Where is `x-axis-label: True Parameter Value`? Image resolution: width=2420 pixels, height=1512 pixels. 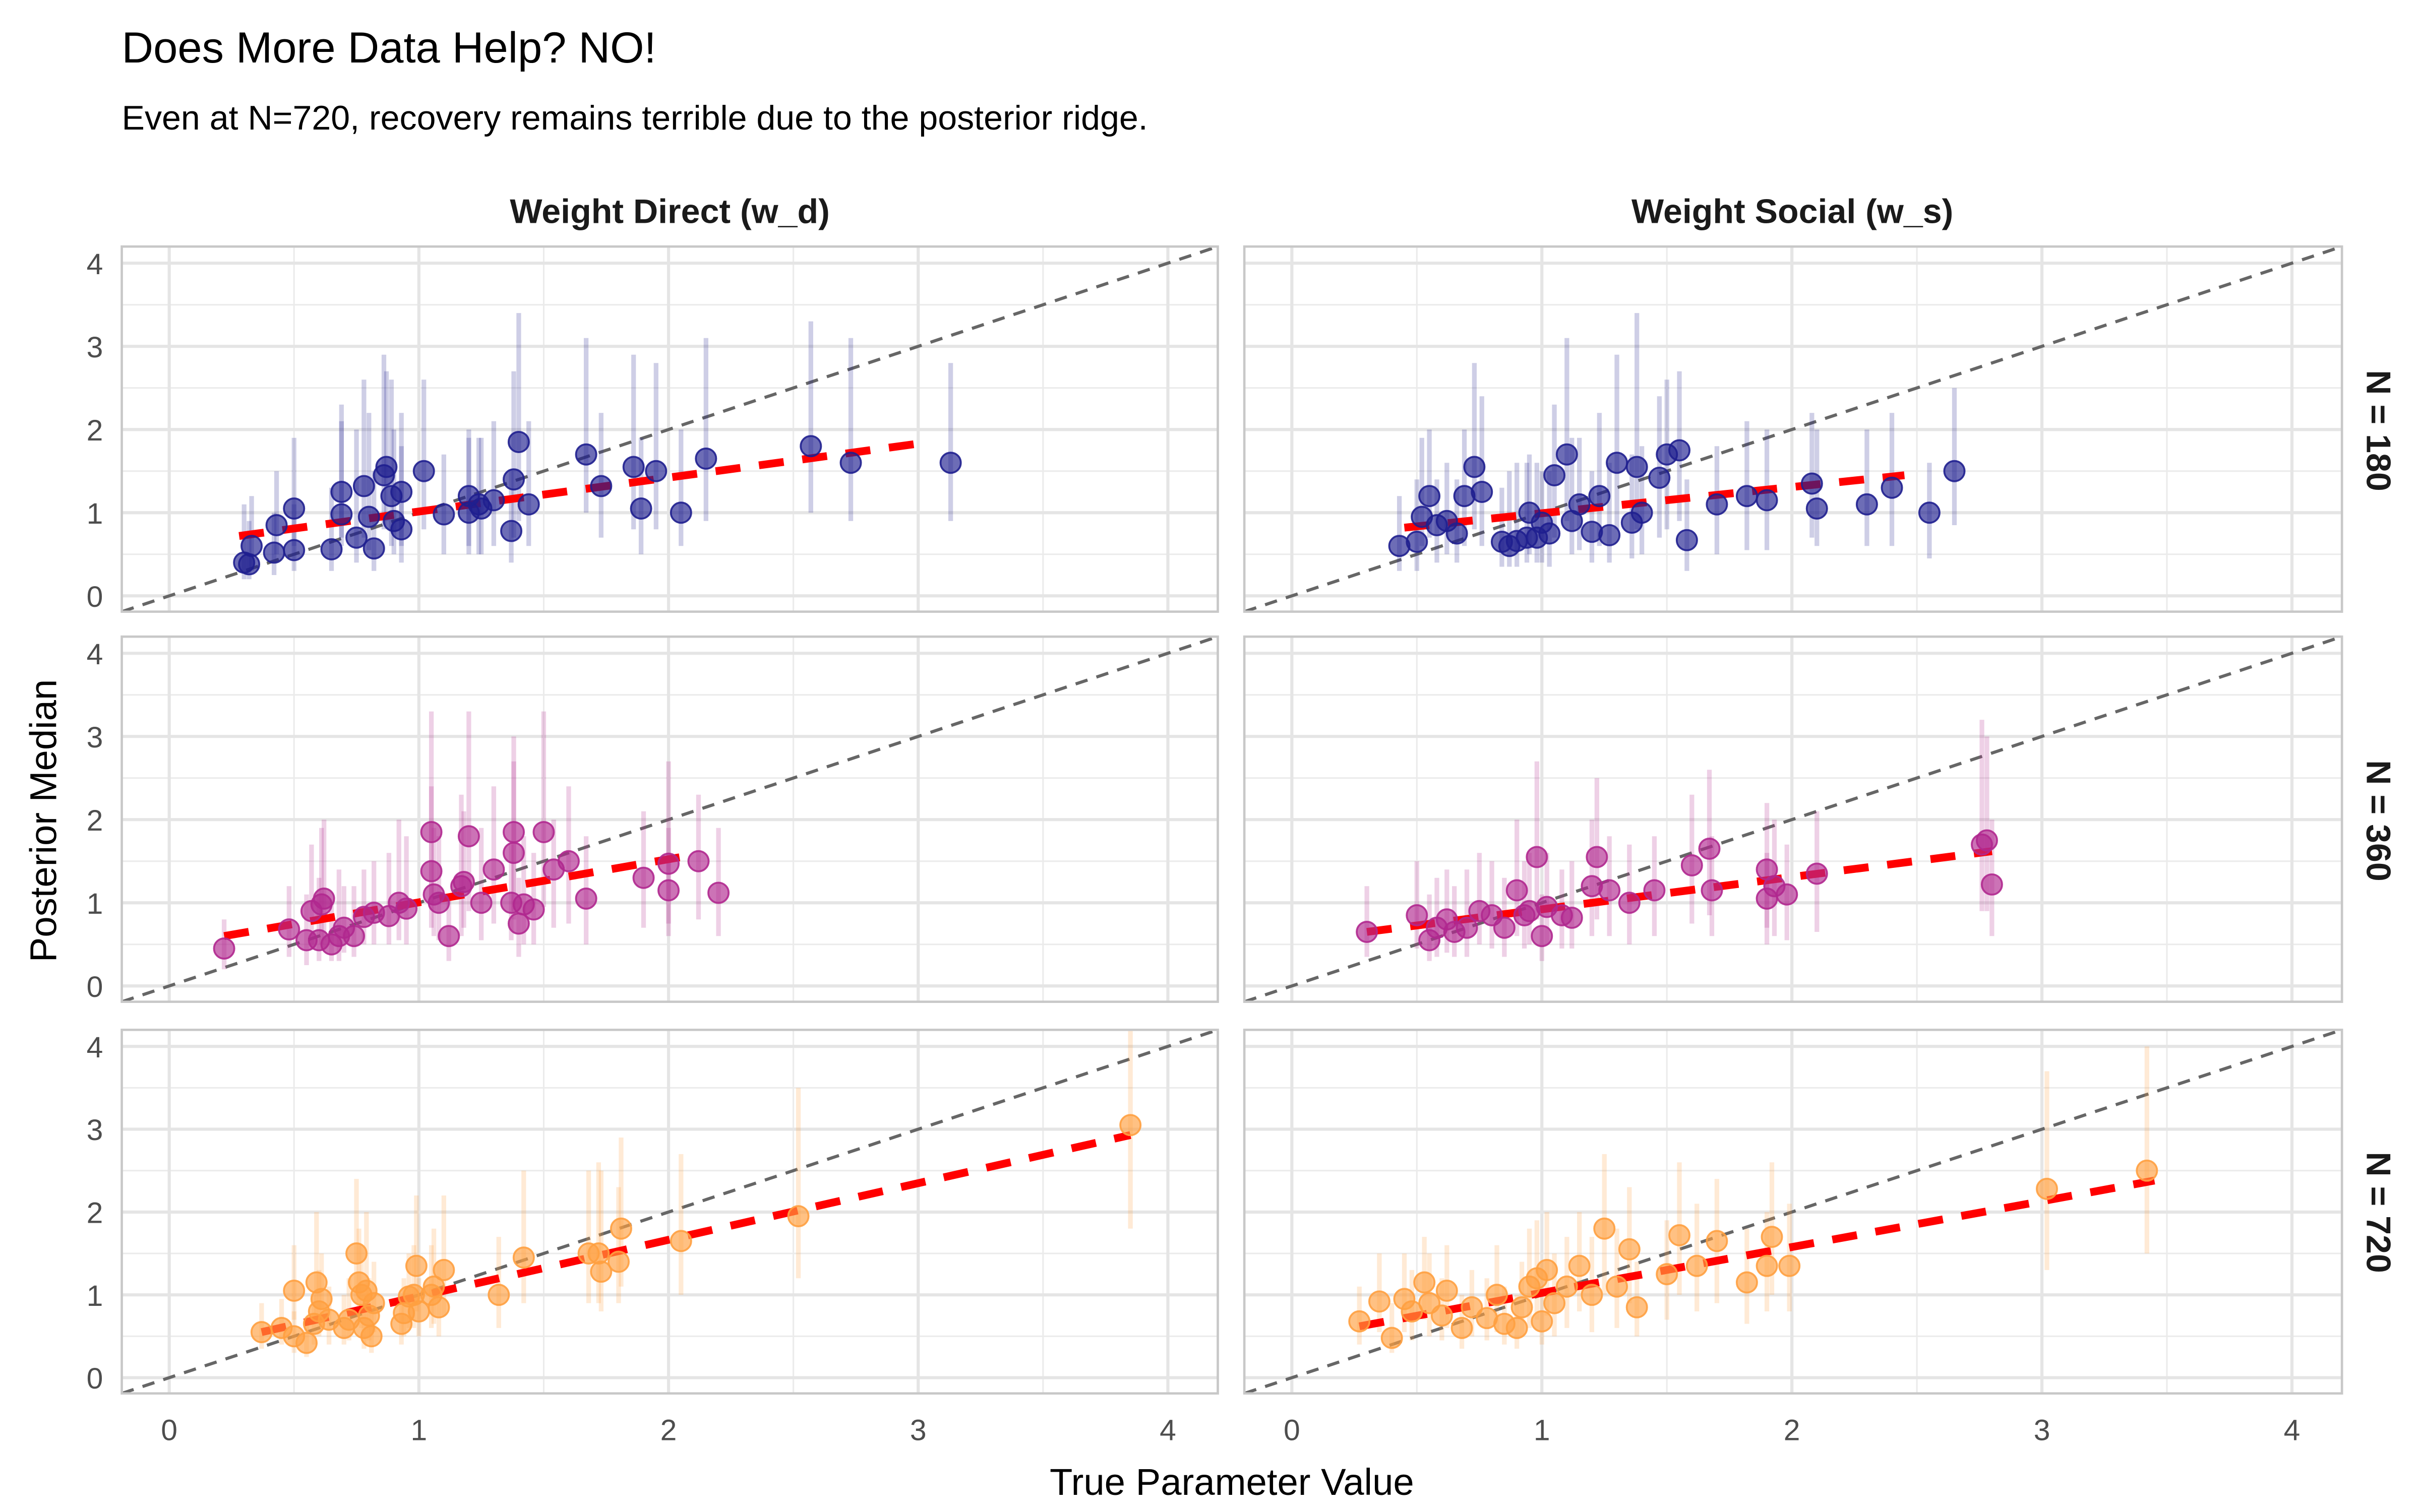
x-axis-label: True Parameter Value is located at coordinates (1232, 1482).